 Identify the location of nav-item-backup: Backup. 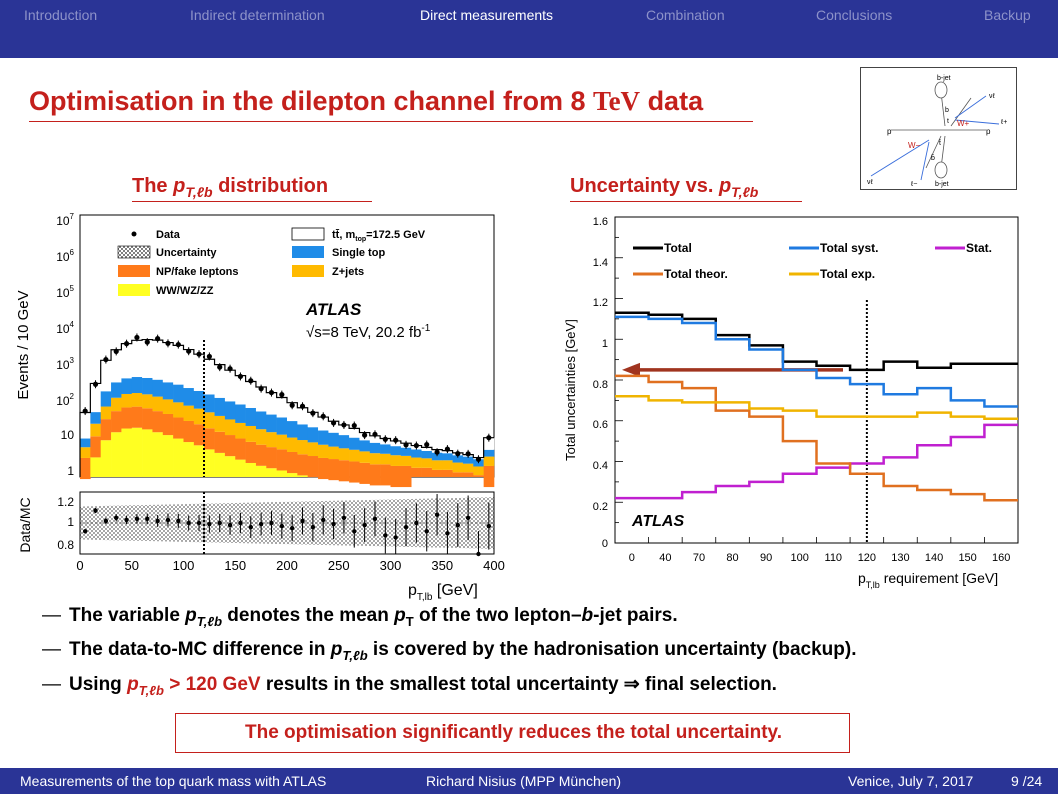
(1007, 15).